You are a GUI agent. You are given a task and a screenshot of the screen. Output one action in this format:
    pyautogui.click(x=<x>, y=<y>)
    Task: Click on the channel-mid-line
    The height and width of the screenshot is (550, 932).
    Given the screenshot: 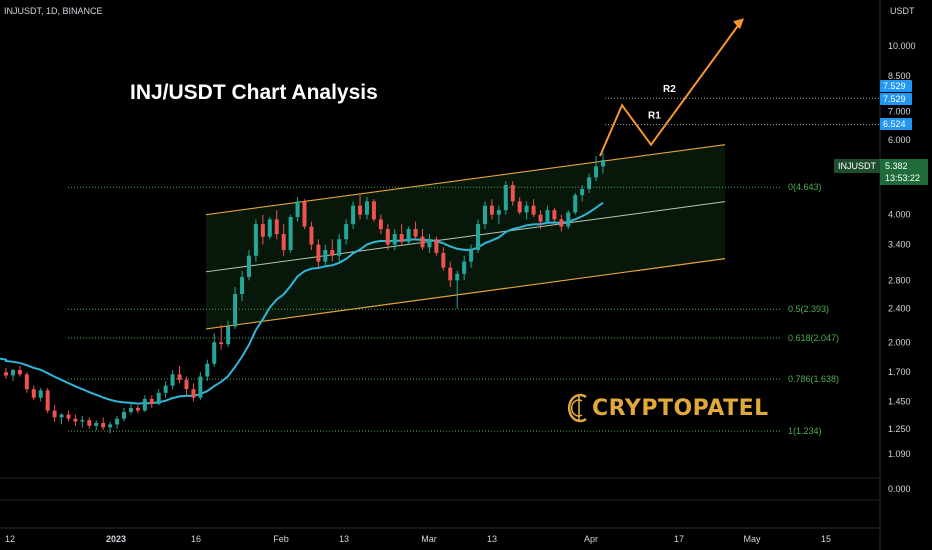 What is the action you would take?
    pyautogui.click(x=465, y=237)
    